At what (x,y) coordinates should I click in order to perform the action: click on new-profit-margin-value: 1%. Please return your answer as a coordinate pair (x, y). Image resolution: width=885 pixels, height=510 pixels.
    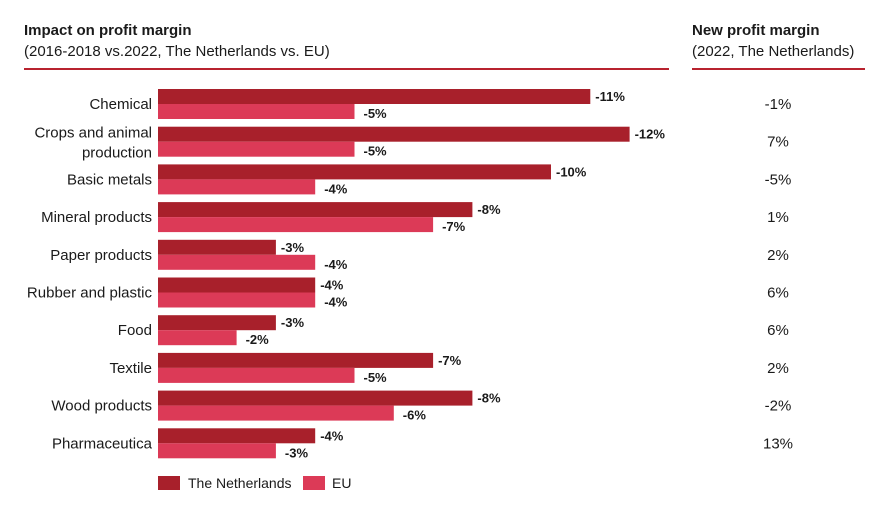
    Looking at the image, I should click on (778, 217).